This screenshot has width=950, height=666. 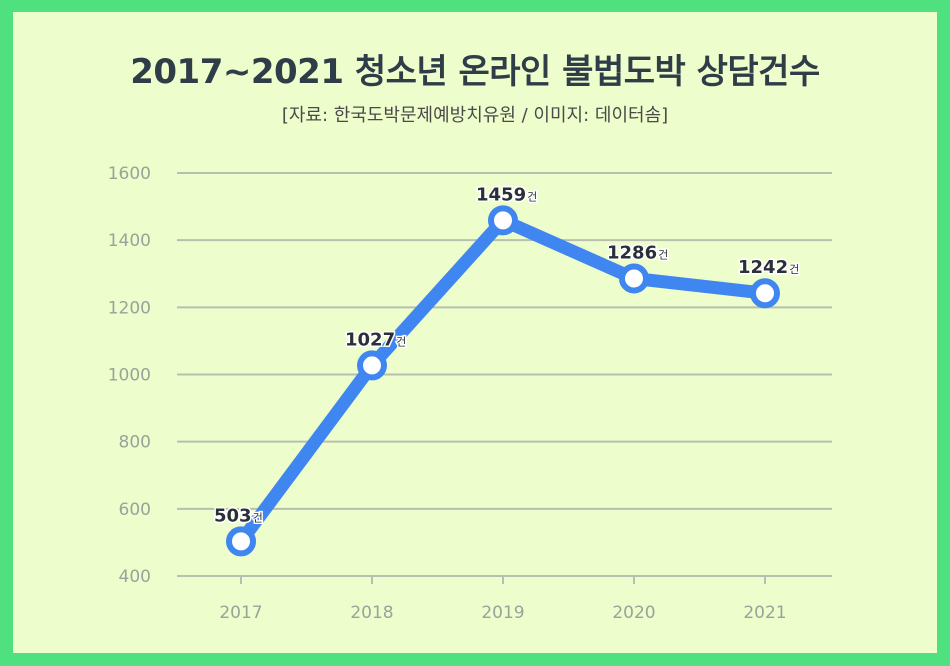 I want to click on x-axis-ticks: 2017 2018 2019 2020 2021, so click(x=503, y=599).